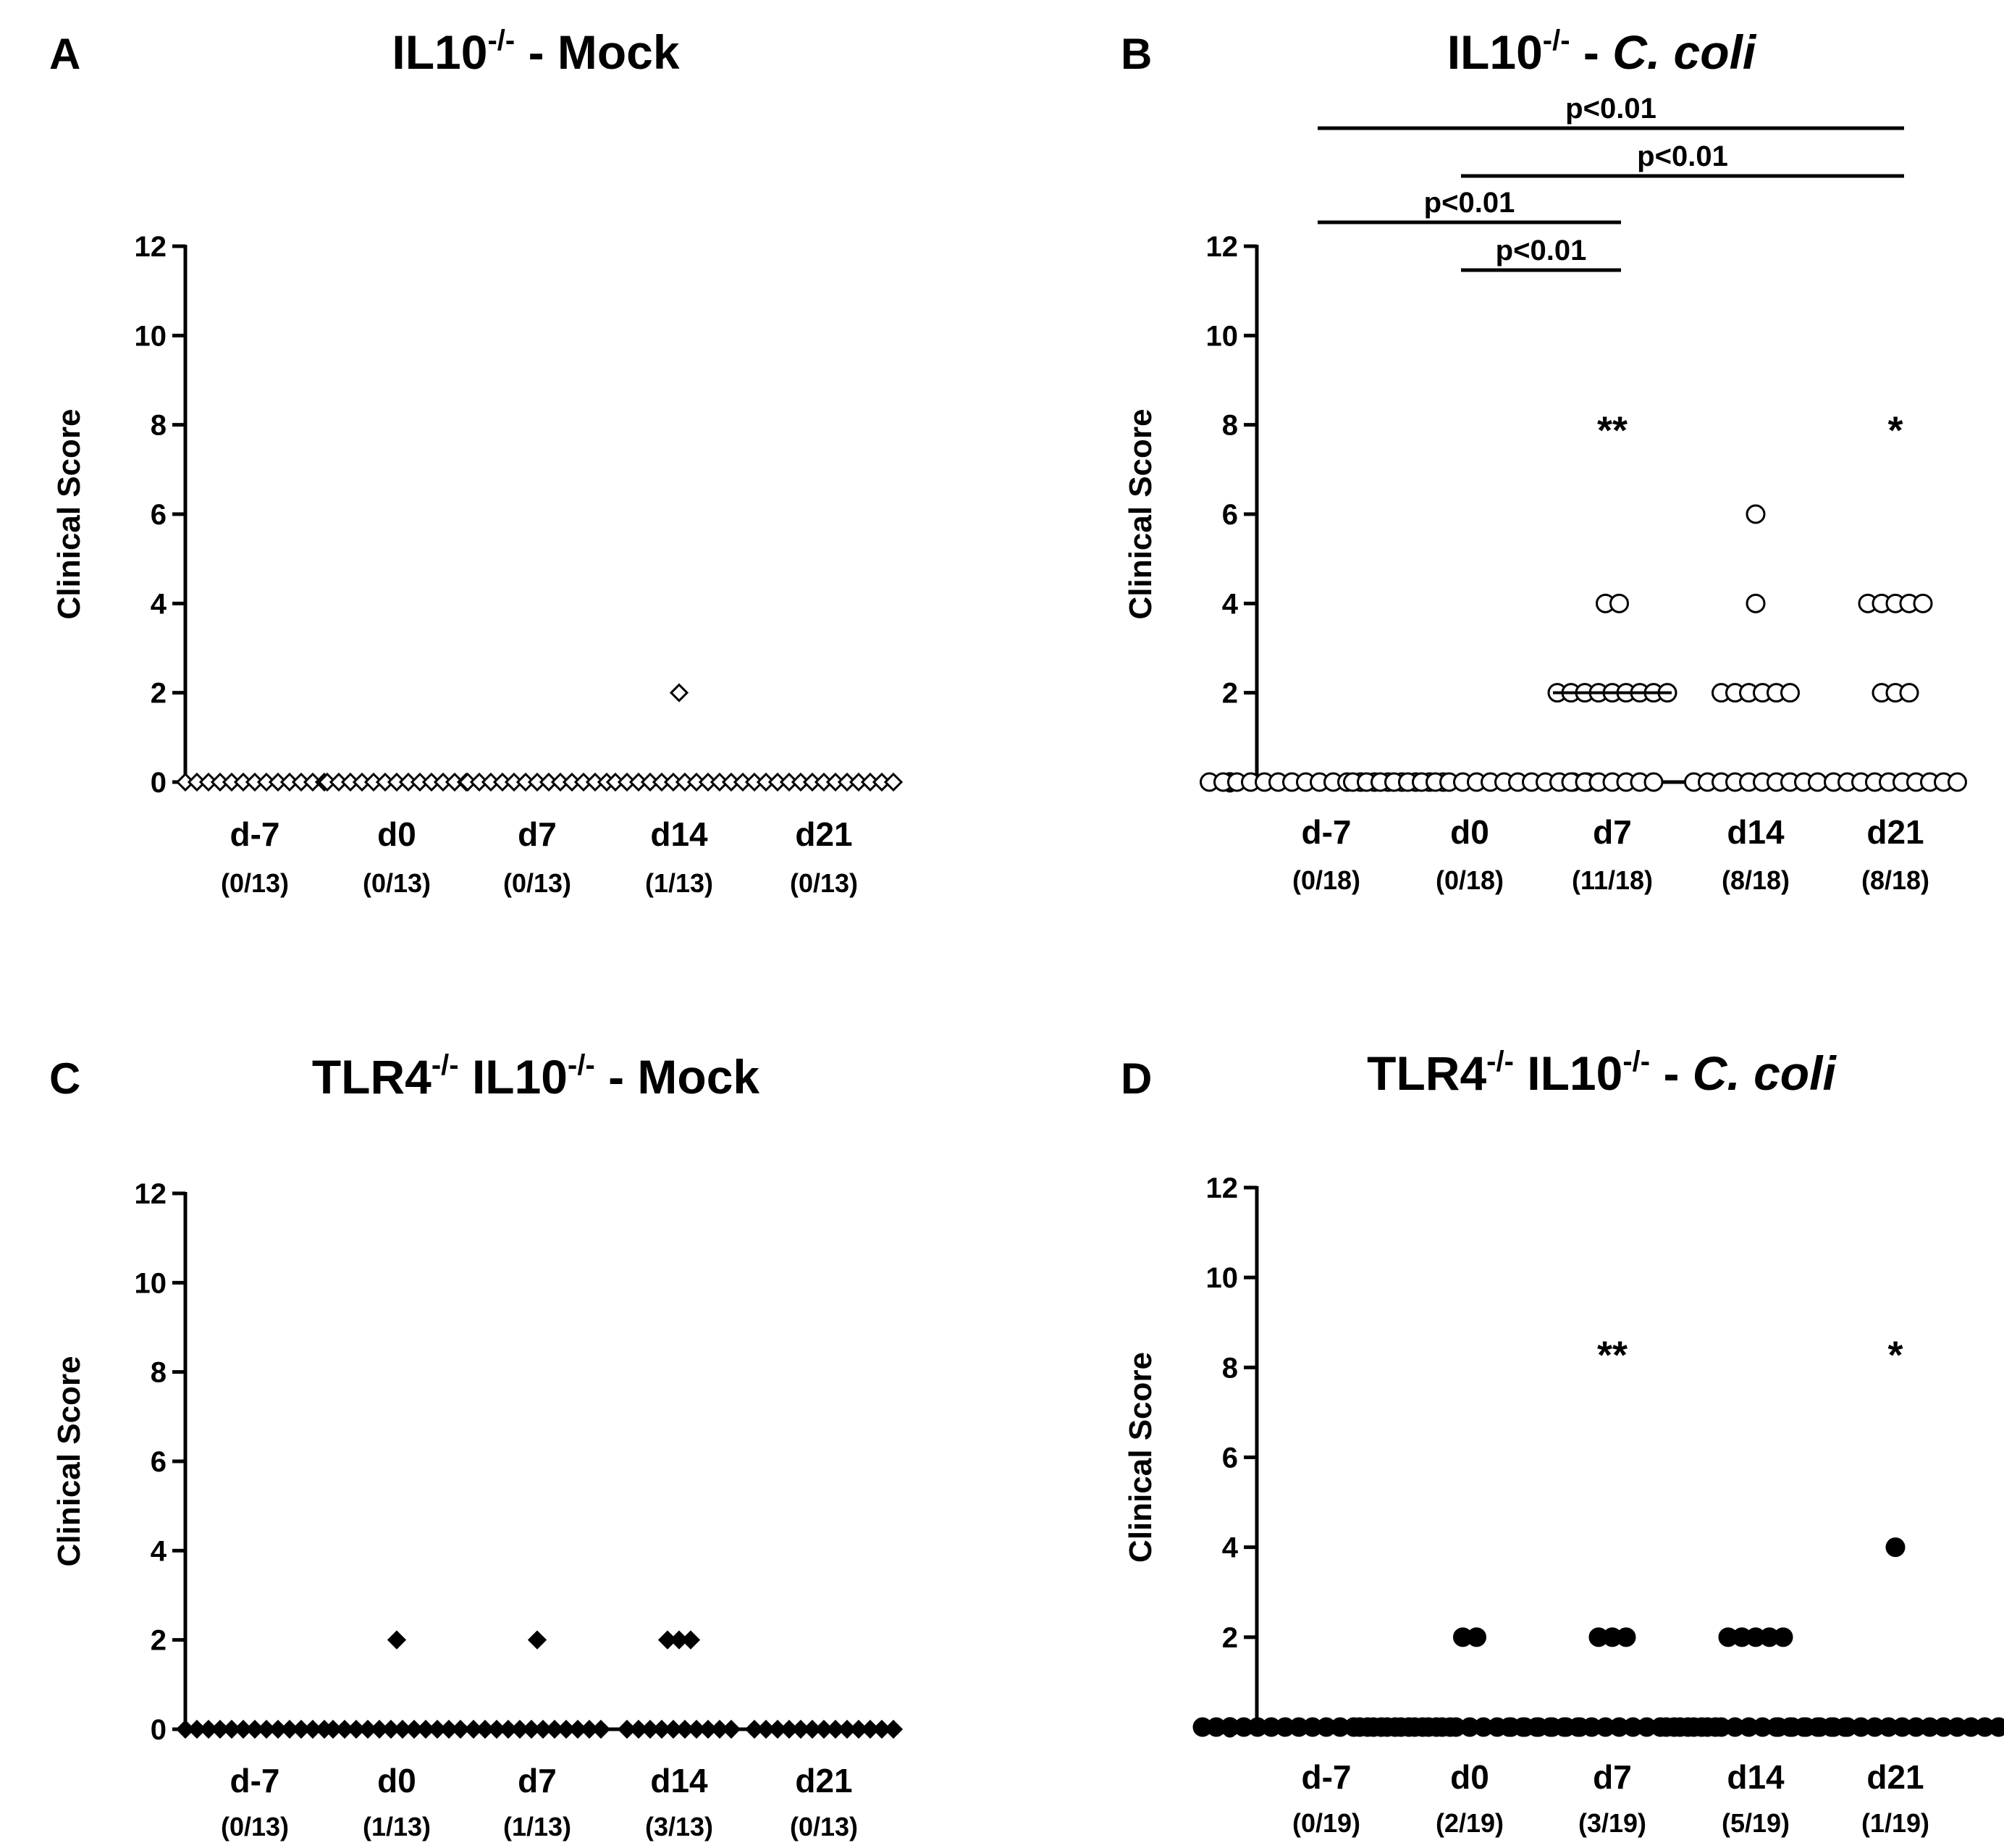 The width and height of the screenshot is (2004, 1848). Describe the element at coordinates (64, 1078) in the screenshot. I see `panel-letter: C` at that location.